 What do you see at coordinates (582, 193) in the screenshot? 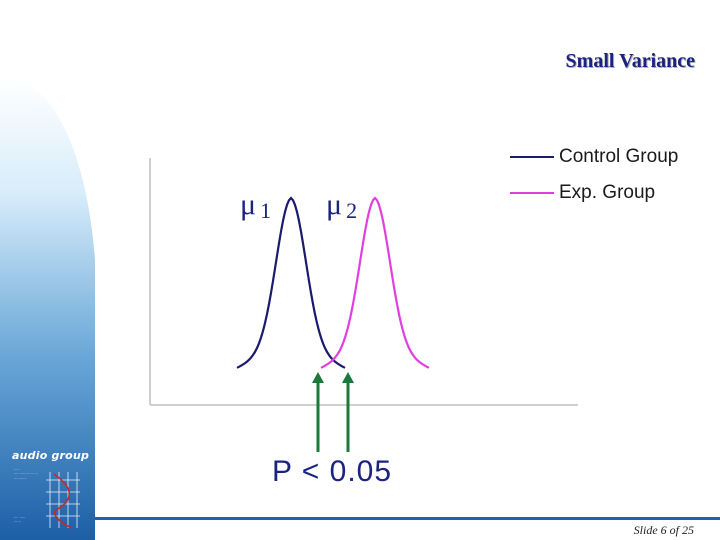
I see `legend-exp: Exp. Group` at bounding box center [582, 193].